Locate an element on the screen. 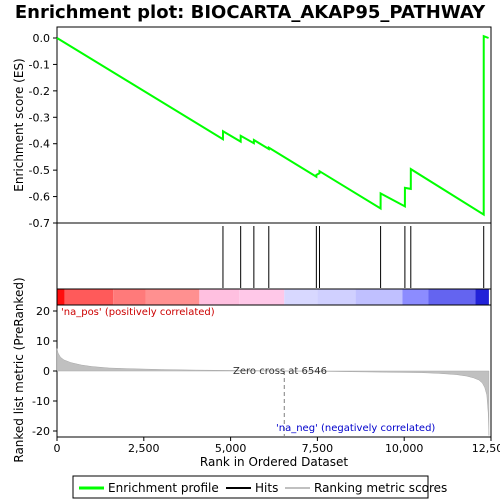 The image size is (500, 500). metric-xtick-label: 2,500 is located at coordinates (144, 448).